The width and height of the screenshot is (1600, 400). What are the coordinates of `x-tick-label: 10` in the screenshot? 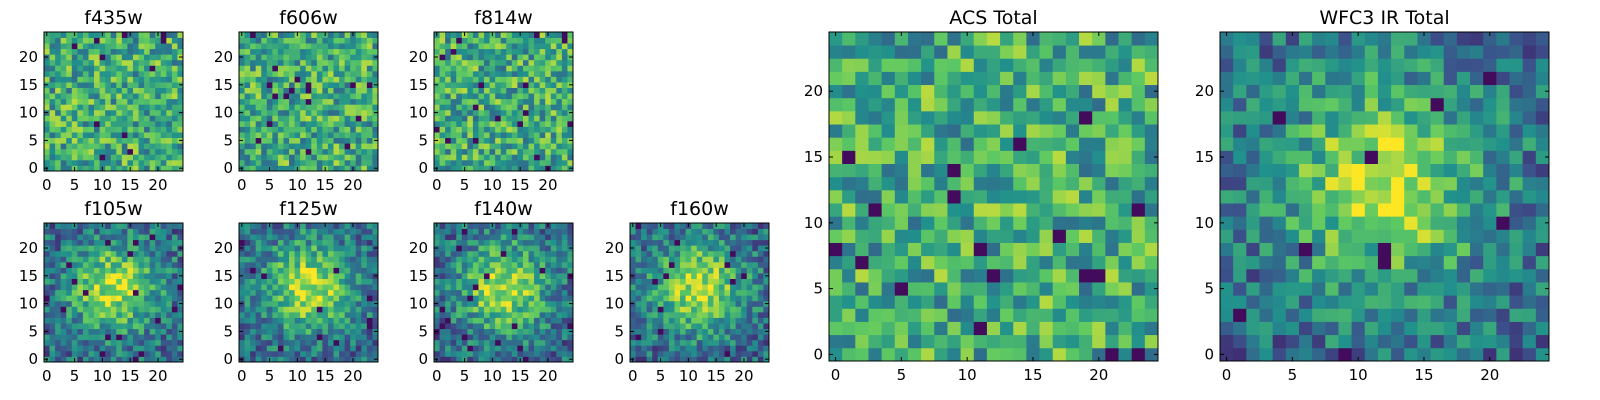 It's located at (102, 185).